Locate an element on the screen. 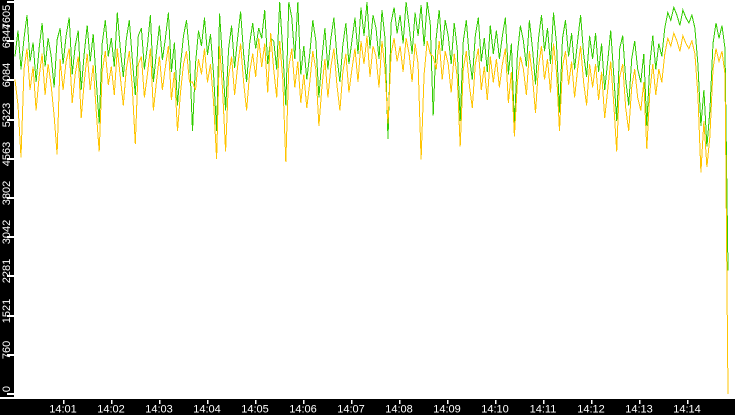 The width and height of the screenshot is (735, 415). y-tick-label: 2281 is located at coordinates (7, 271).